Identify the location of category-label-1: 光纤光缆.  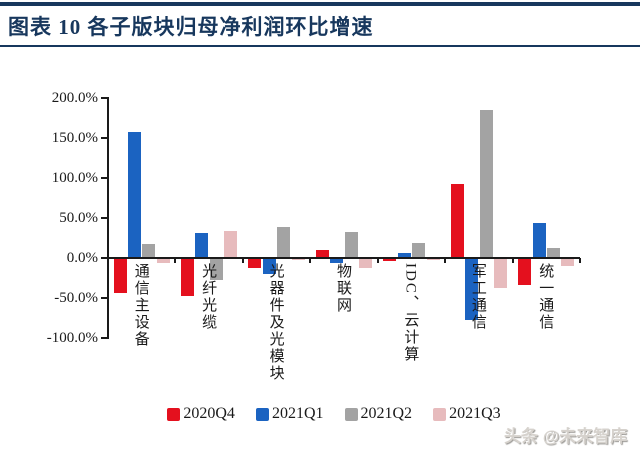
(208, 297).